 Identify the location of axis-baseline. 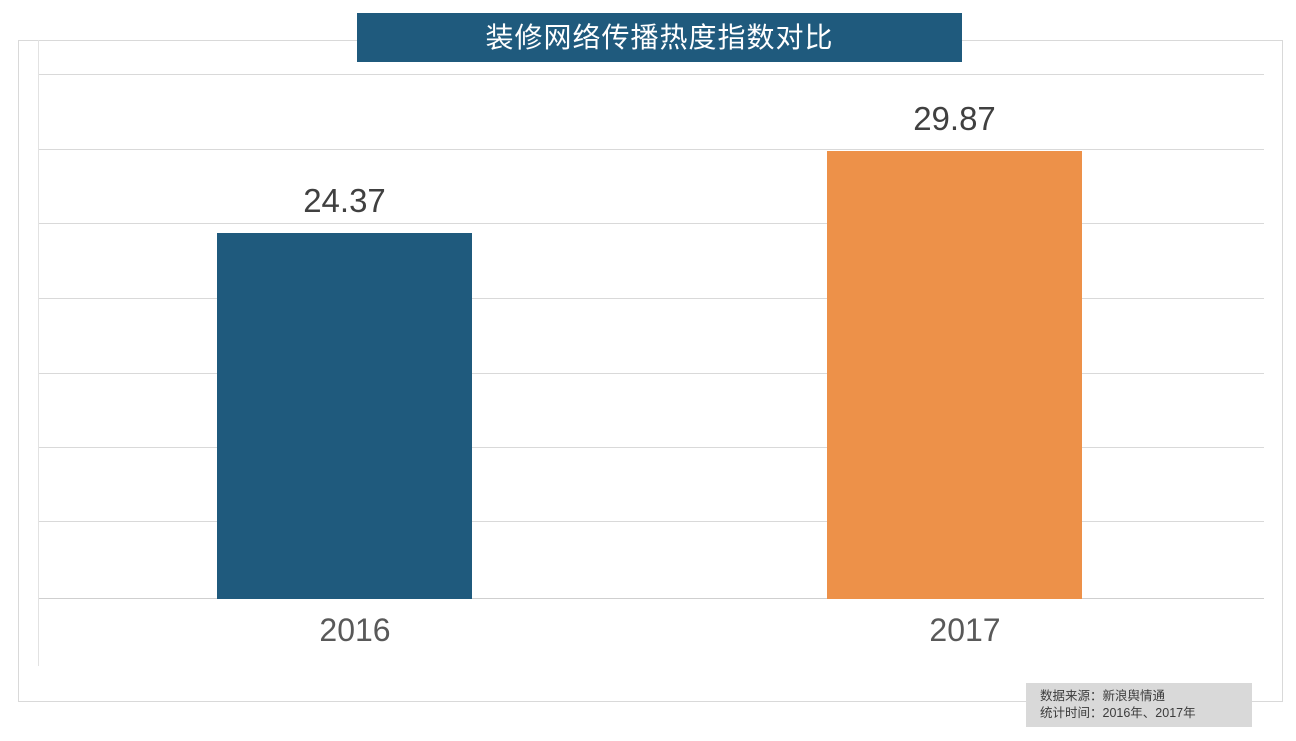
(651, 598).